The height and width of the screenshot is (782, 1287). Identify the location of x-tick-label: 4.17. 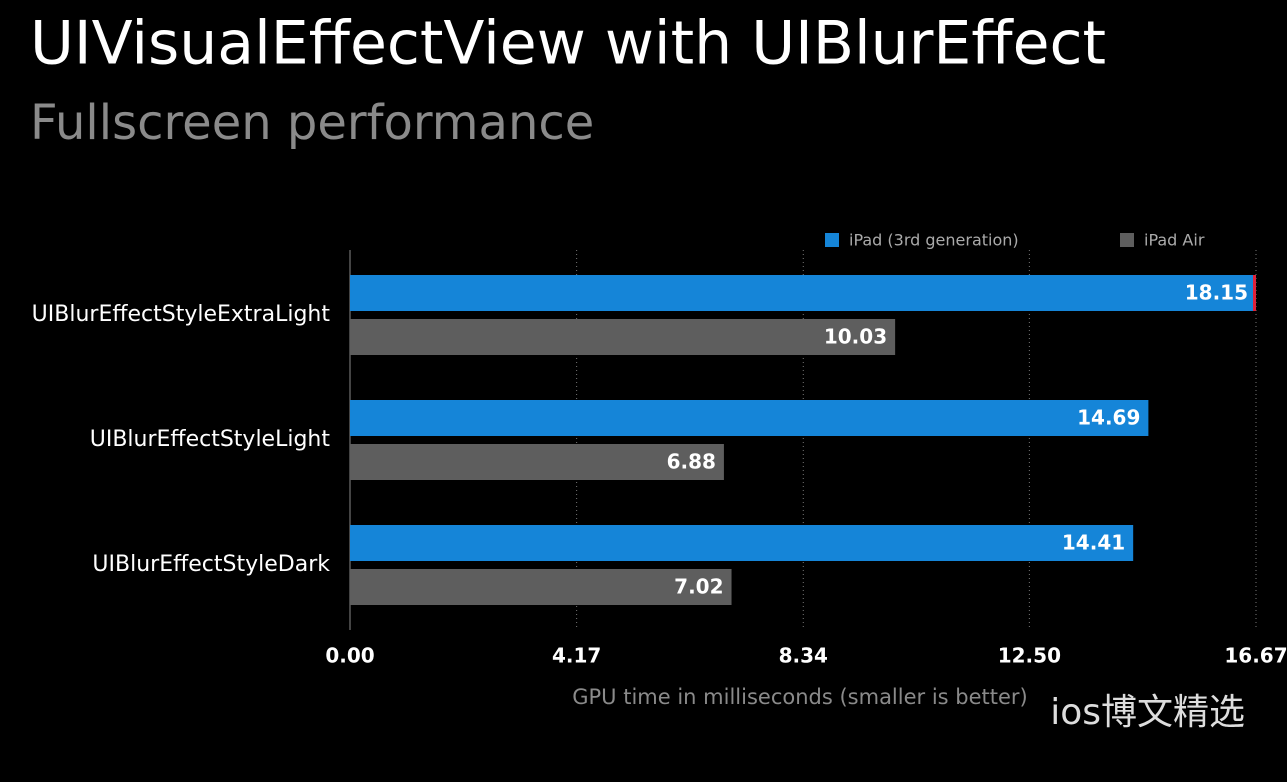
(576, 656).